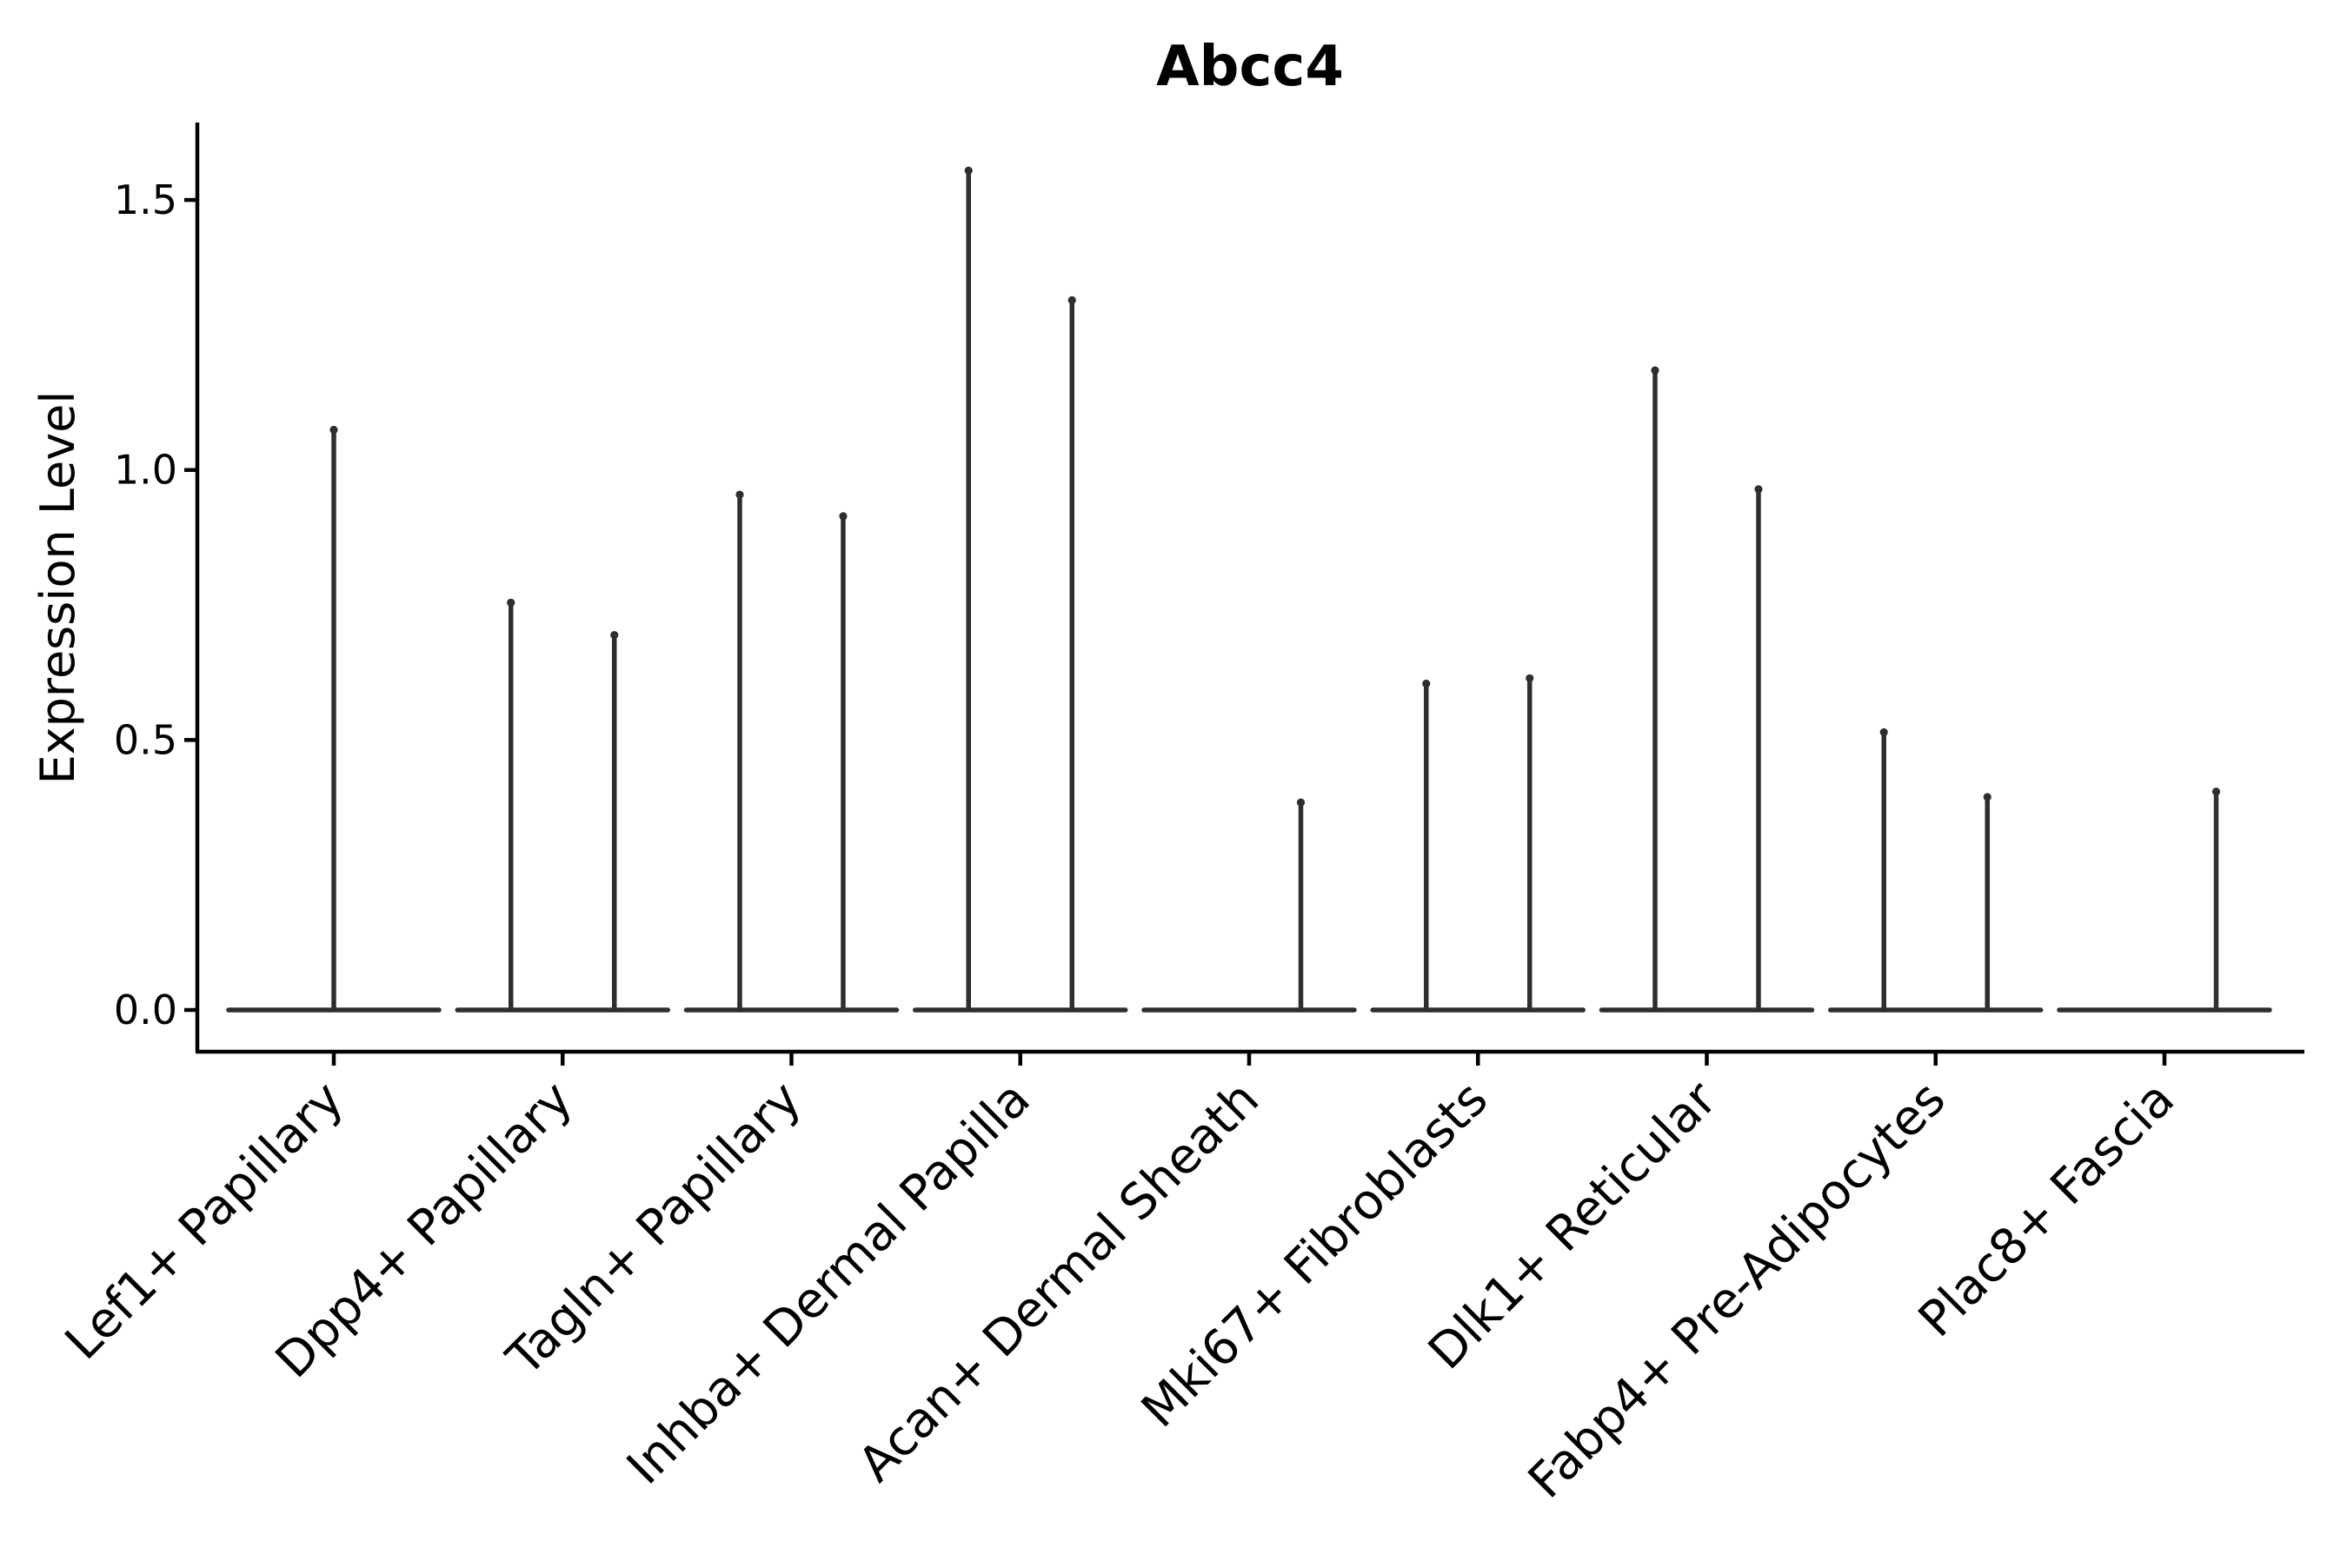 The image size is (2347, 1568). What do you see at coordinates (1250, 67) in the screenshot?
I see `chart-title: Abcc4` at bounding box center [1250, 67].